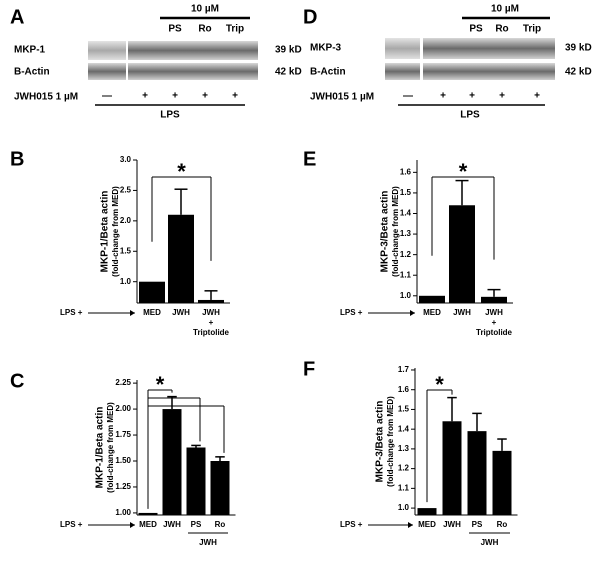 This screenshot has width=600, height=565. What do you see at coordinates (309, 369) in the screenshot?
I see `panel-letter: F` at bounding box center [309, 369].